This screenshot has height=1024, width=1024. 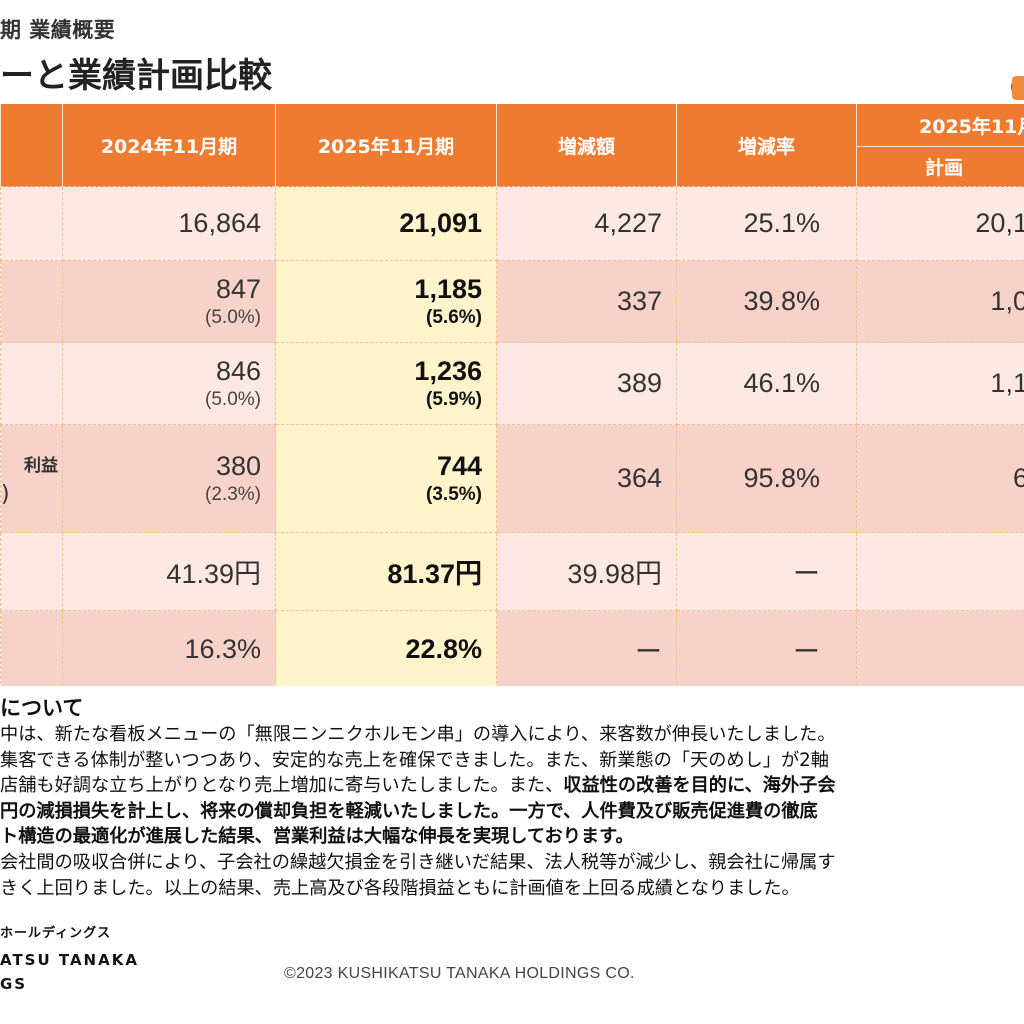 I want to click on cell-diff: 364, so click(x=586, y=478).